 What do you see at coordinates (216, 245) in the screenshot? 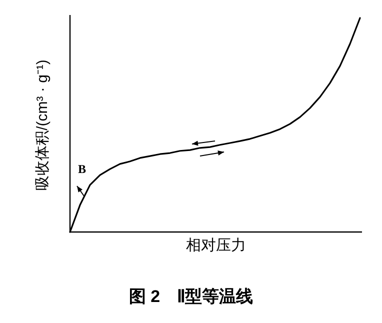
I see `x-axis-title: 相对压力` at bounding box center [216, 245].